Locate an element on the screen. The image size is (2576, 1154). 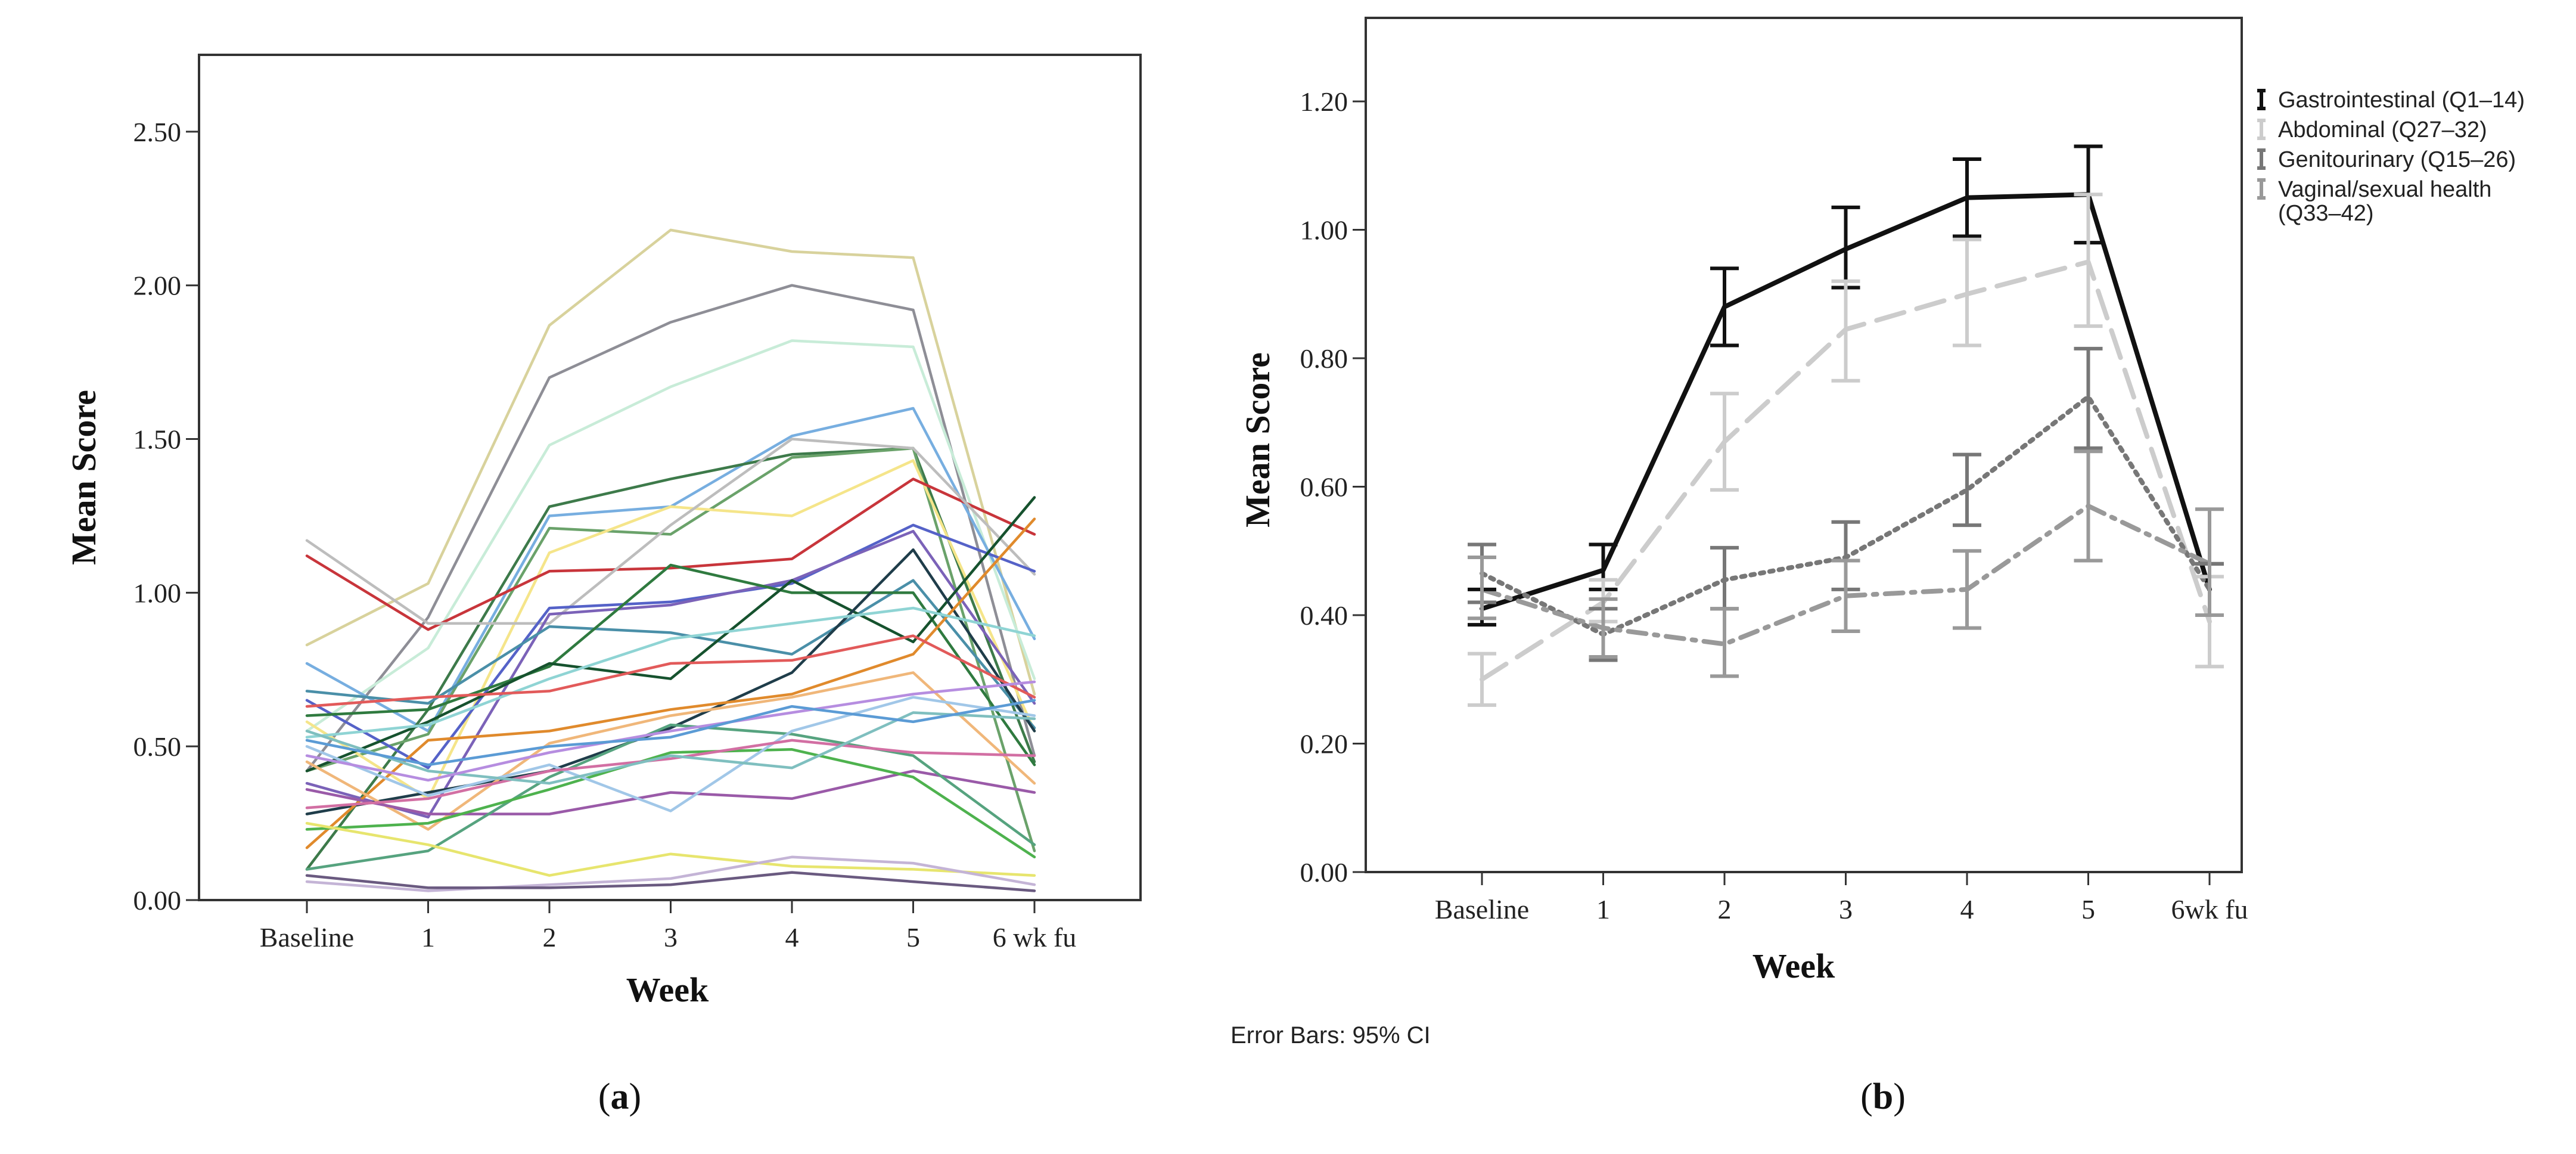
legend-entry: Abdominal (Q27–32) is located at coordinates (2372, 129).